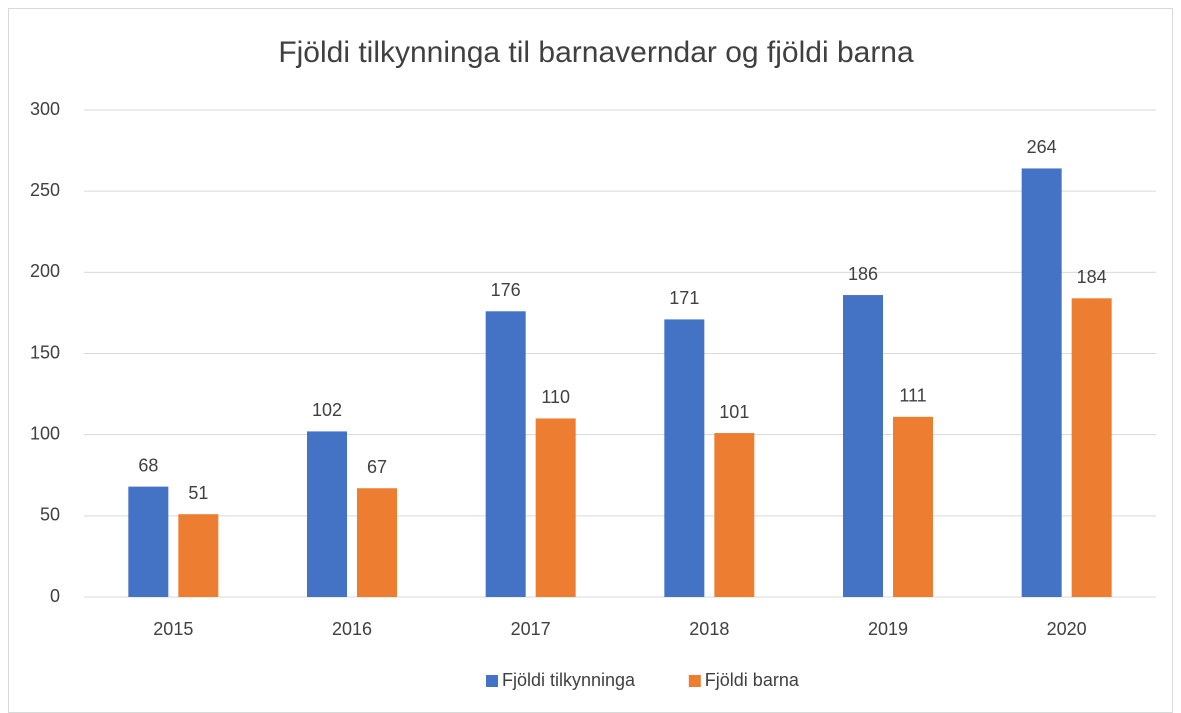  What do you see at coordinates (912, 396) in the screenshot?
I see `data-label: 111` at bounding box center [912, 396].